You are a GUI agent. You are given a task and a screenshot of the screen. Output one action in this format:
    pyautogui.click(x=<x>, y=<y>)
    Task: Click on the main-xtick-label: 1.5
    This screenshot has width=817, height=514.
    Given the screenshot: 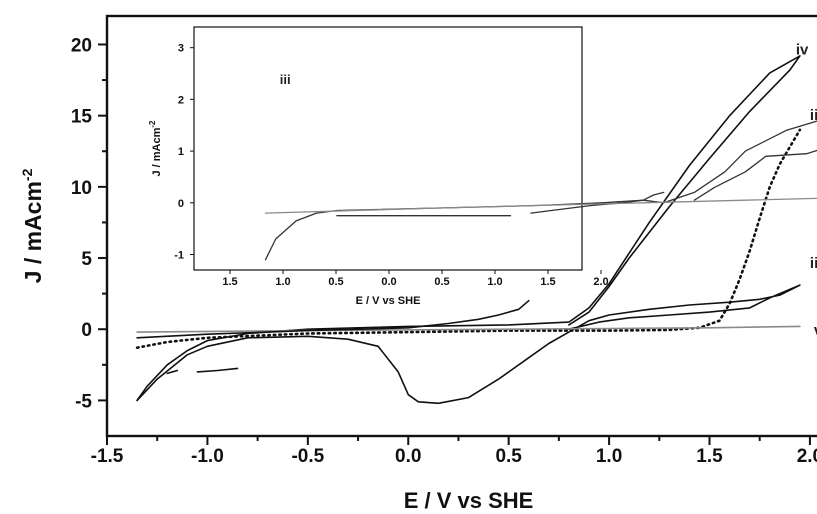 What is the action you would take?
    pyautogui.click(x=709, y=456)
    